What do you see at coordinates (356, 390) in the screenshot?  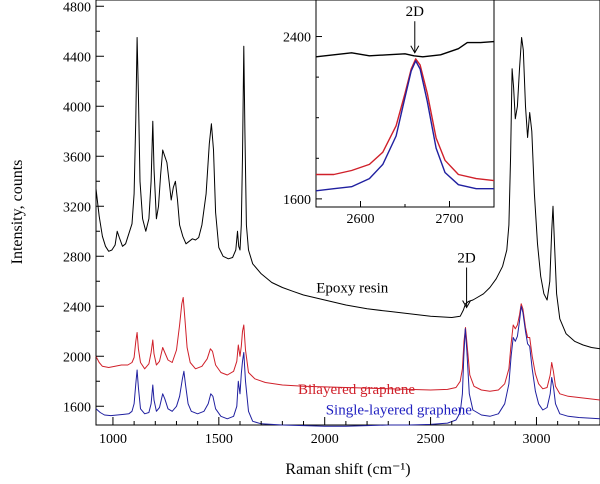 I see `annotation-bilayered-graphene: Bilayered graphene` at bounding box center [356, 390].